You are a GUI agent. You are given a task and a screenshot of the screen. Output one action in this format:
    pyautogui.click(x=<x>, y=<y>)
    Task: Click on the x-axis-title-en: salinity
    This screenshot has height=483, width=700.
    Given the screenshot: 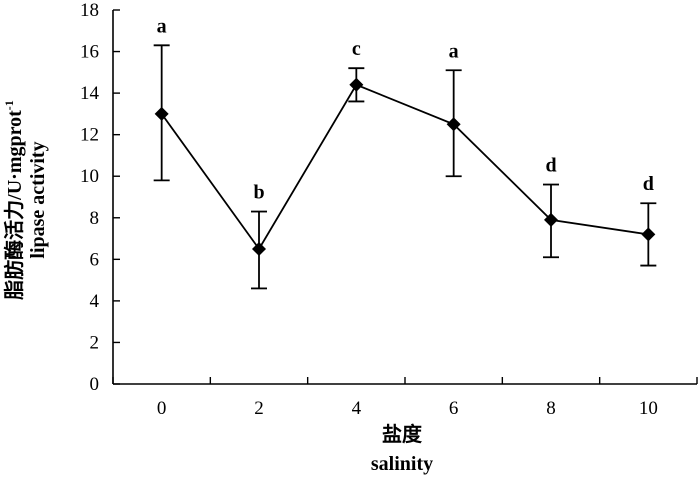 What is the action you would take?
    pyautogui.click(x=402, y=464)
    